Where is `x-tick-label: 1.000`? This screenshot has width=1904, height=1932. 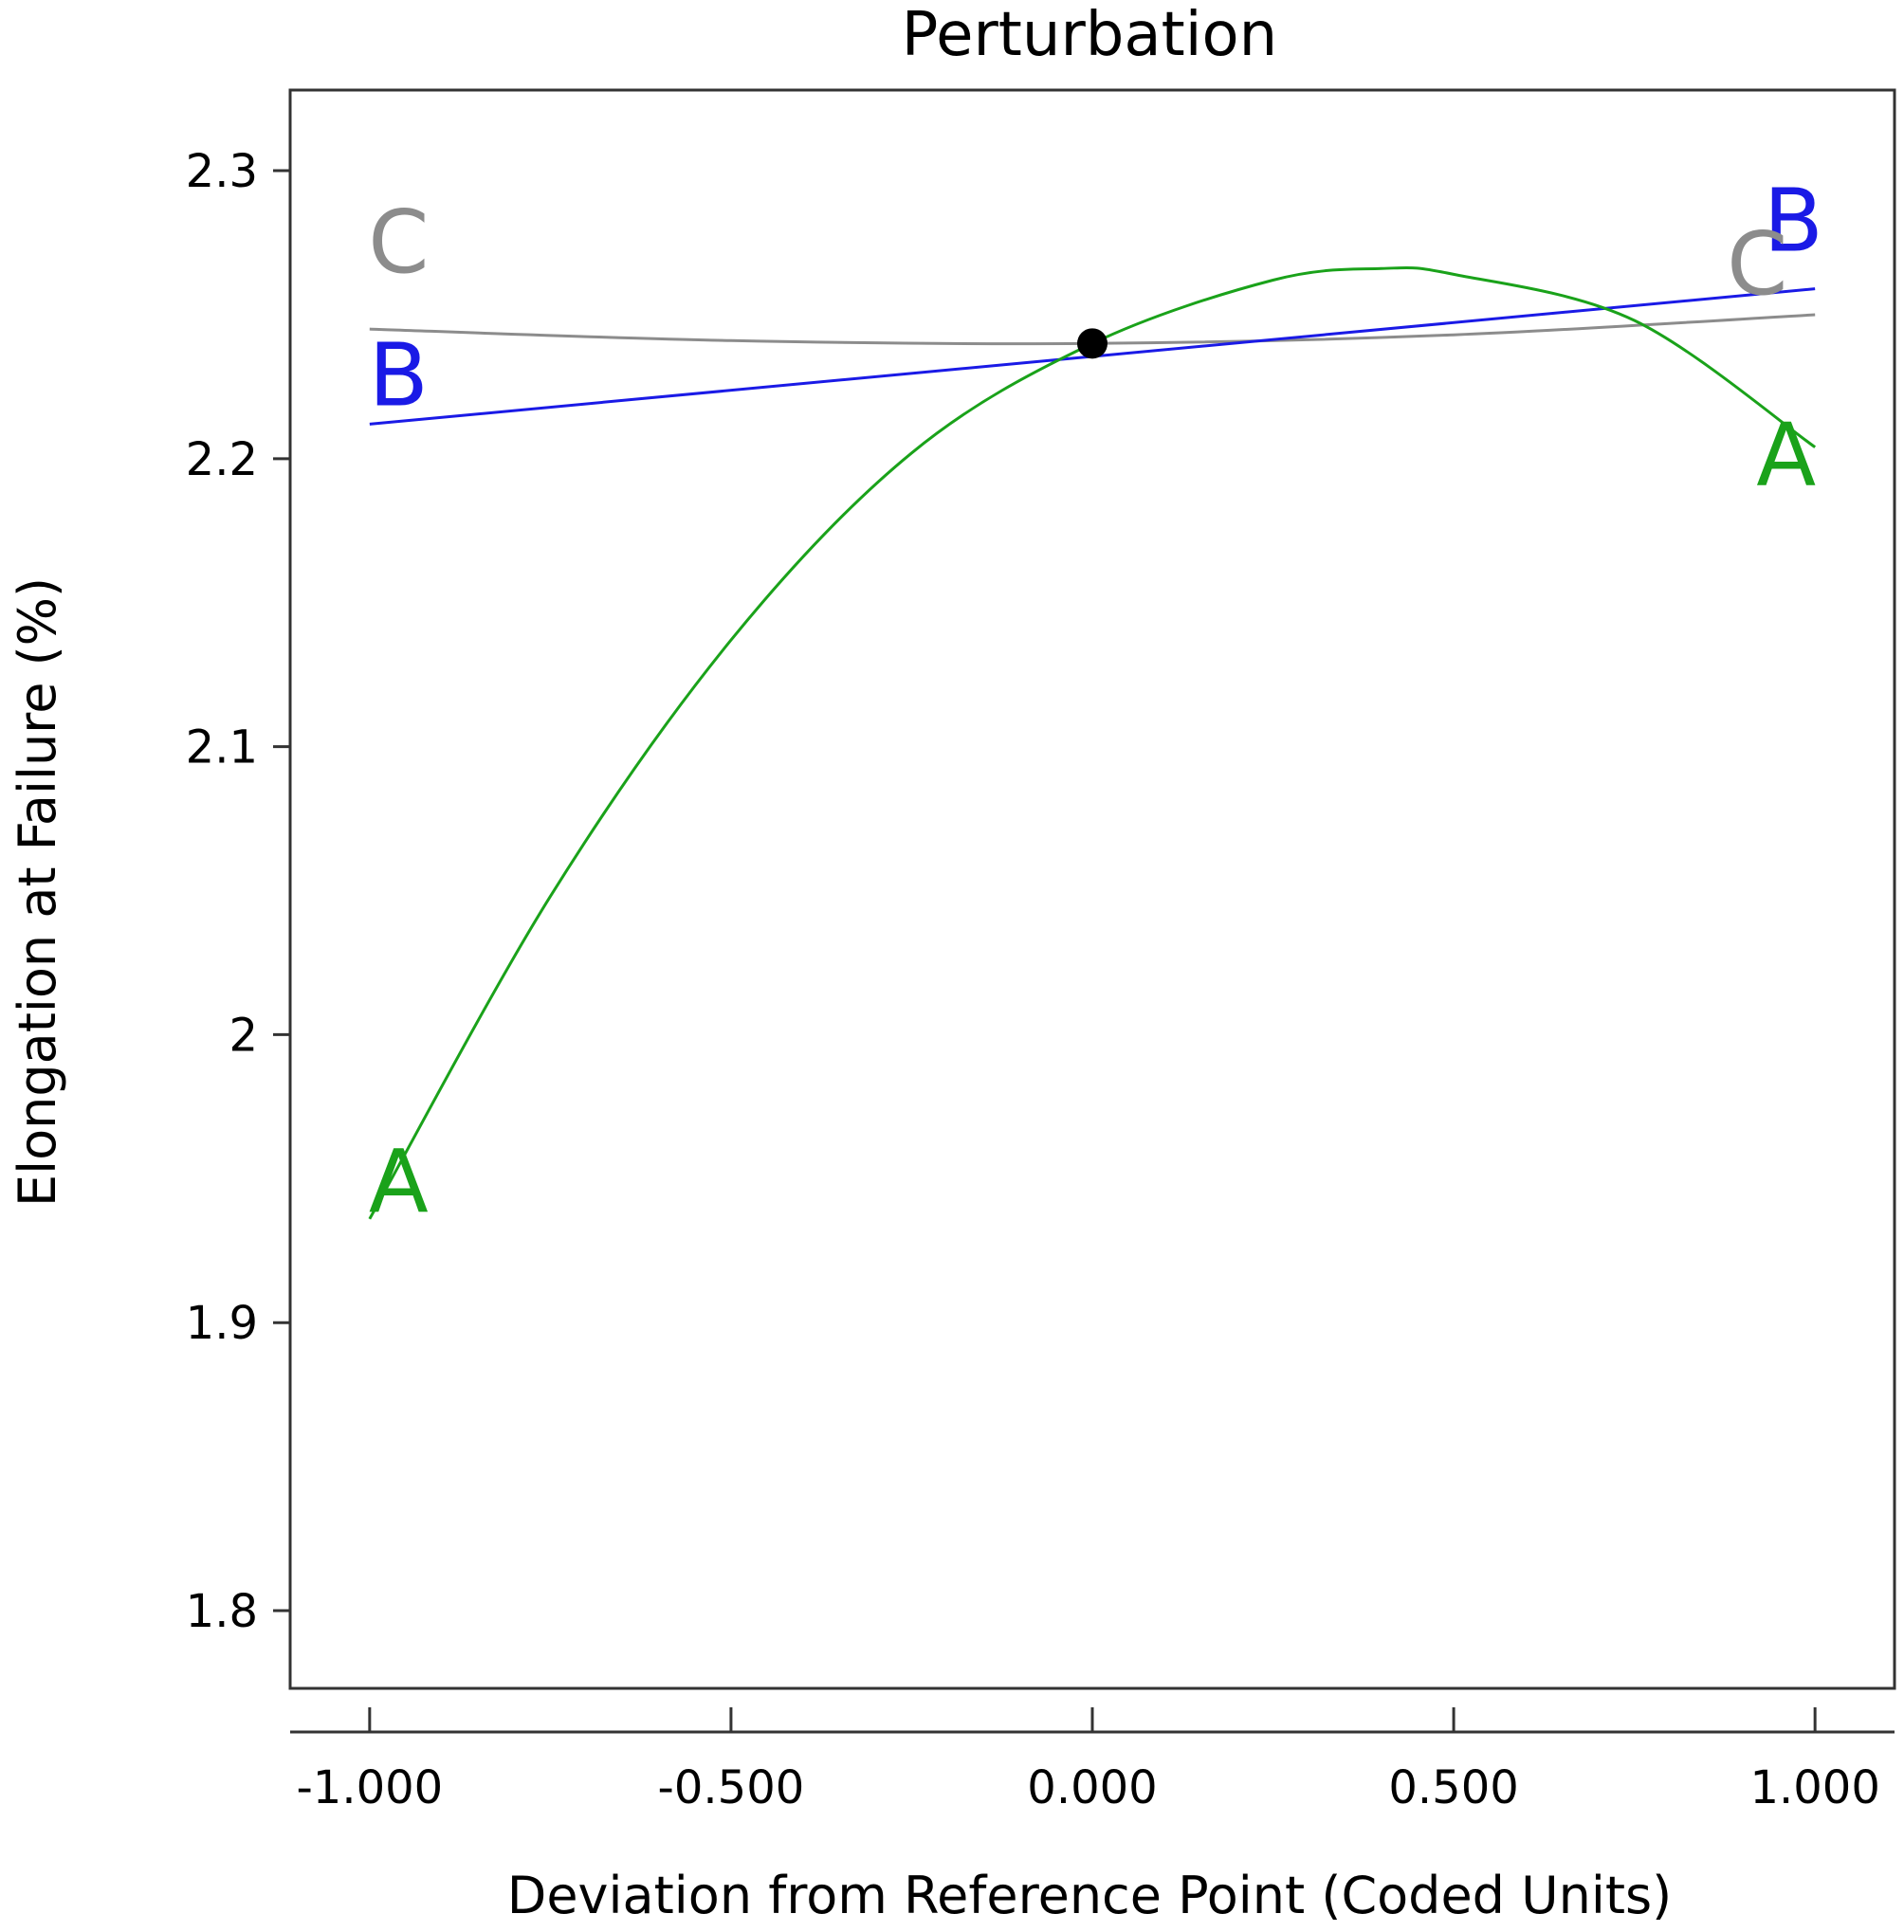
x-tick-label: 1.000 is located at coordinates (1814, 1788).